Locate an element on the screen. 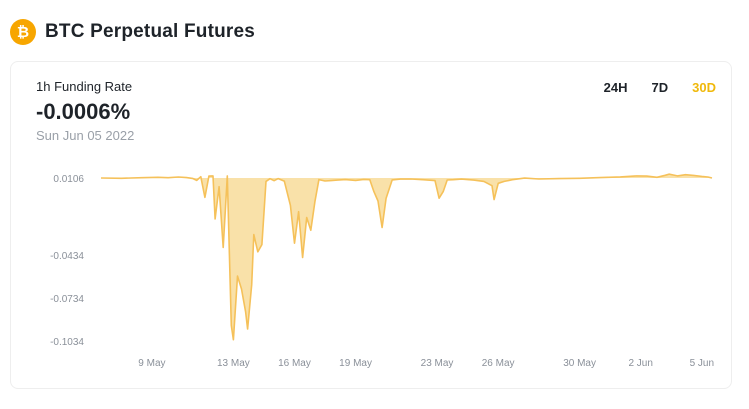 Image resolution: width=749 pixels, height=409 pixels. tab-7d: 7D is located at coordinates (660, 87).